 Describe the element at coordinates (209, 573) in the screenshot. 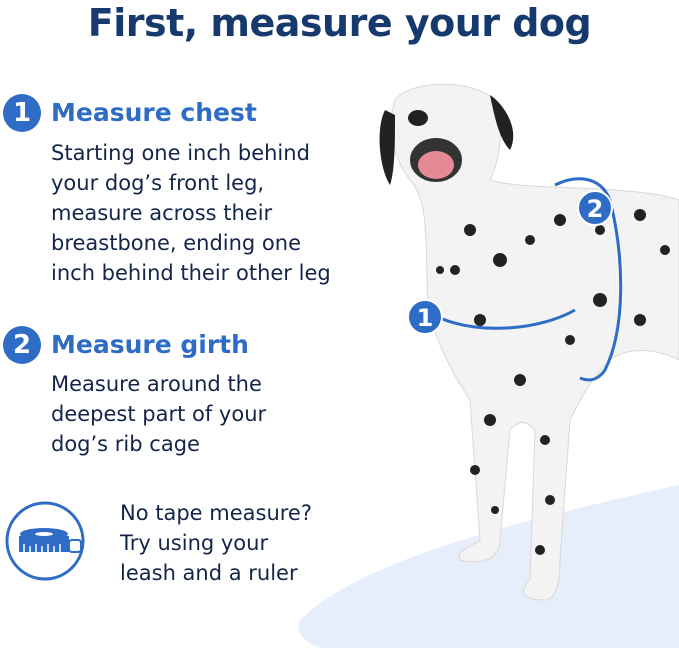

I see `text-line: leash and a ruler` at that location.